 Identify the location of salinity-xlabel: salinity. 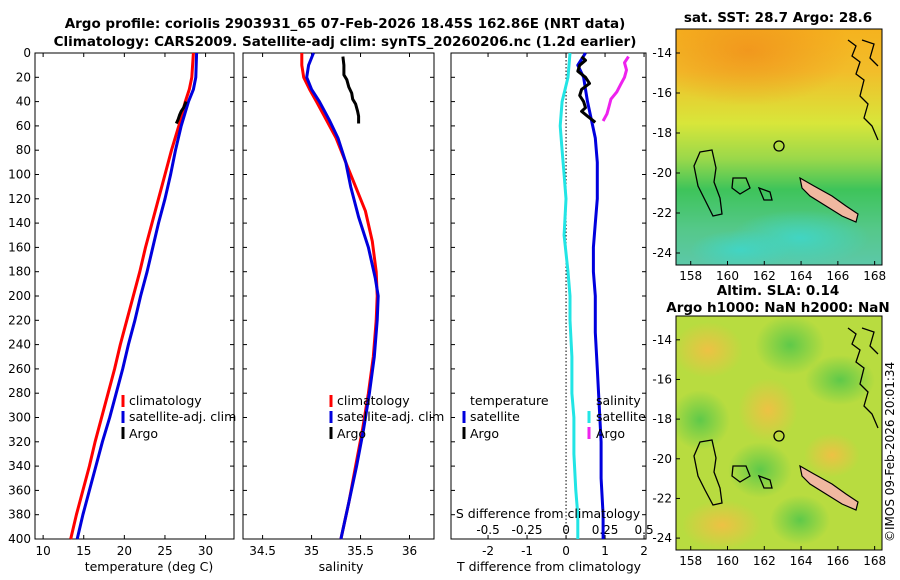
(341, 566).